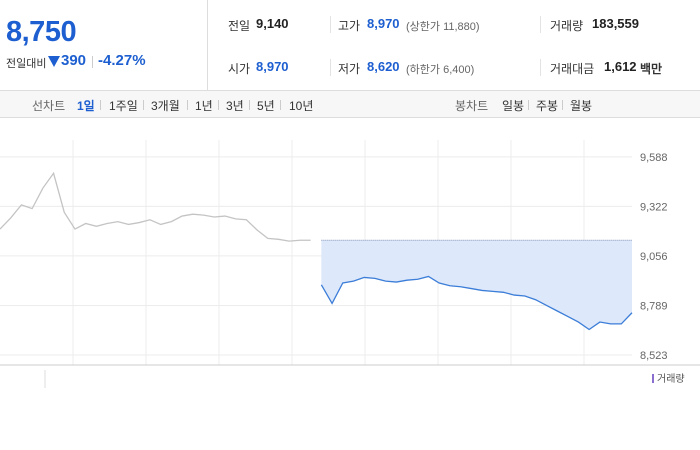  I want to click on y-tick-label: 9,322, so click(654, 207).